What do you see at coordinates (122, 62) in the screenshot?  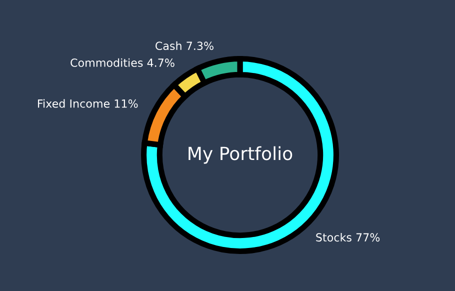 I see `slice-label: Commodities 4.7%` at bounding box center [122, 62].